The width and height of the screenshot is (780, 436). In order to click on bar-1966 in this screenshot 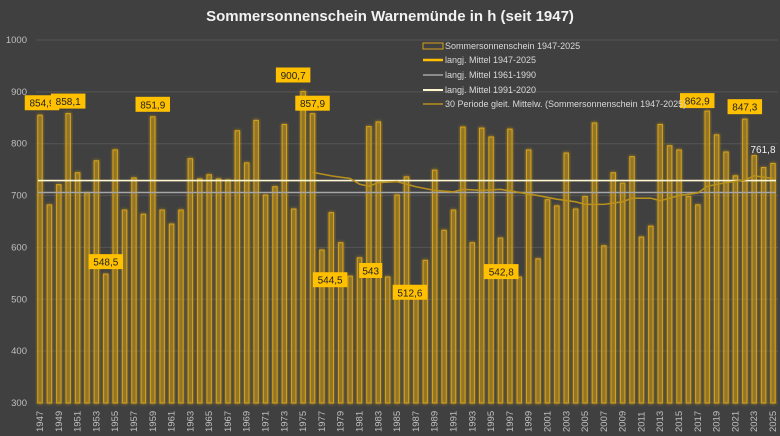, I will do `click(218, 291)`.